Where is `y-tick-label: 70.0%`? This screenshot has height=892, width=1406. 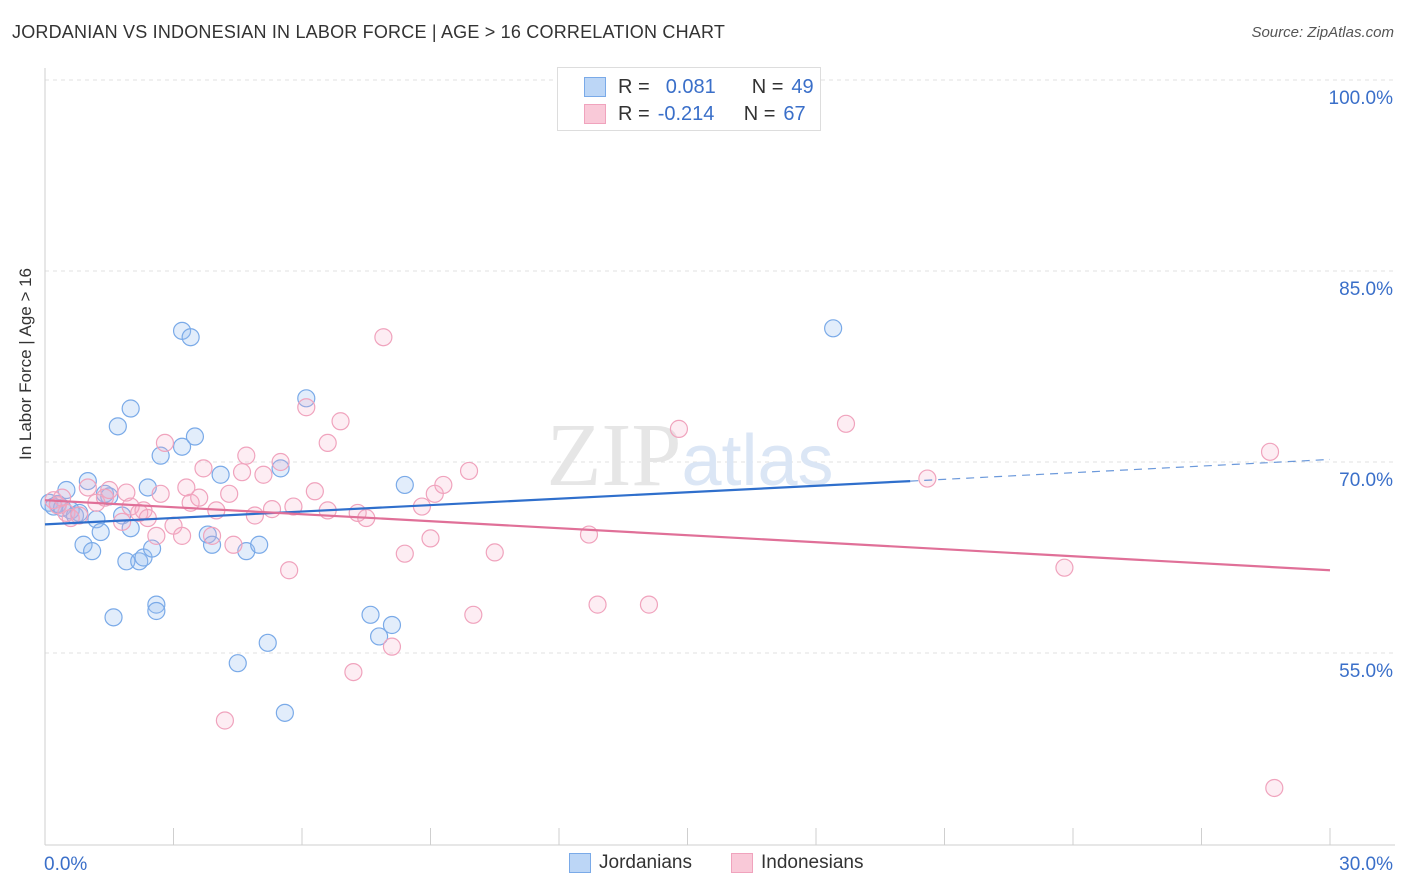
y-tick-label: 70.0% is located at coordinates (1366, 480).